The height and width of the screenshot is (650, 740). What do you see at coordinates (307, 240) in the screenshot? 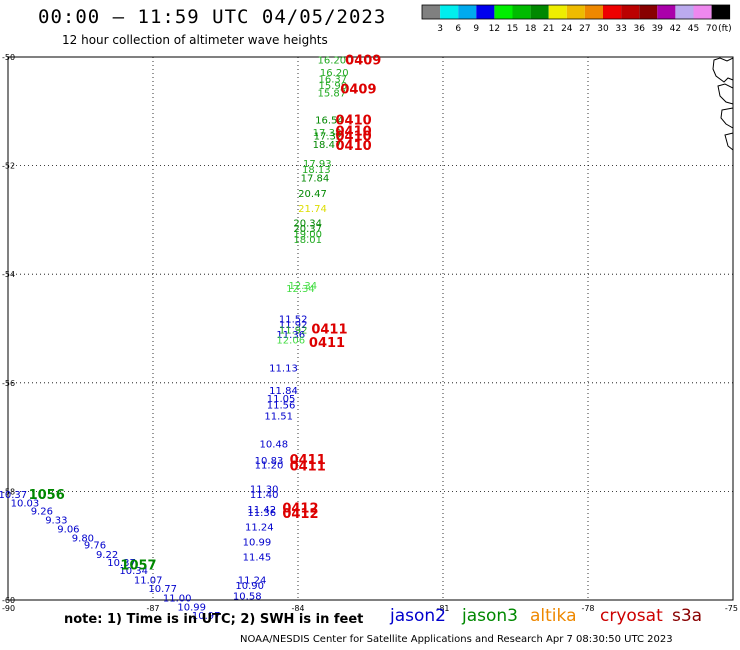
I see `wave-height-label: 18.01` at bounding box center [307, 240].